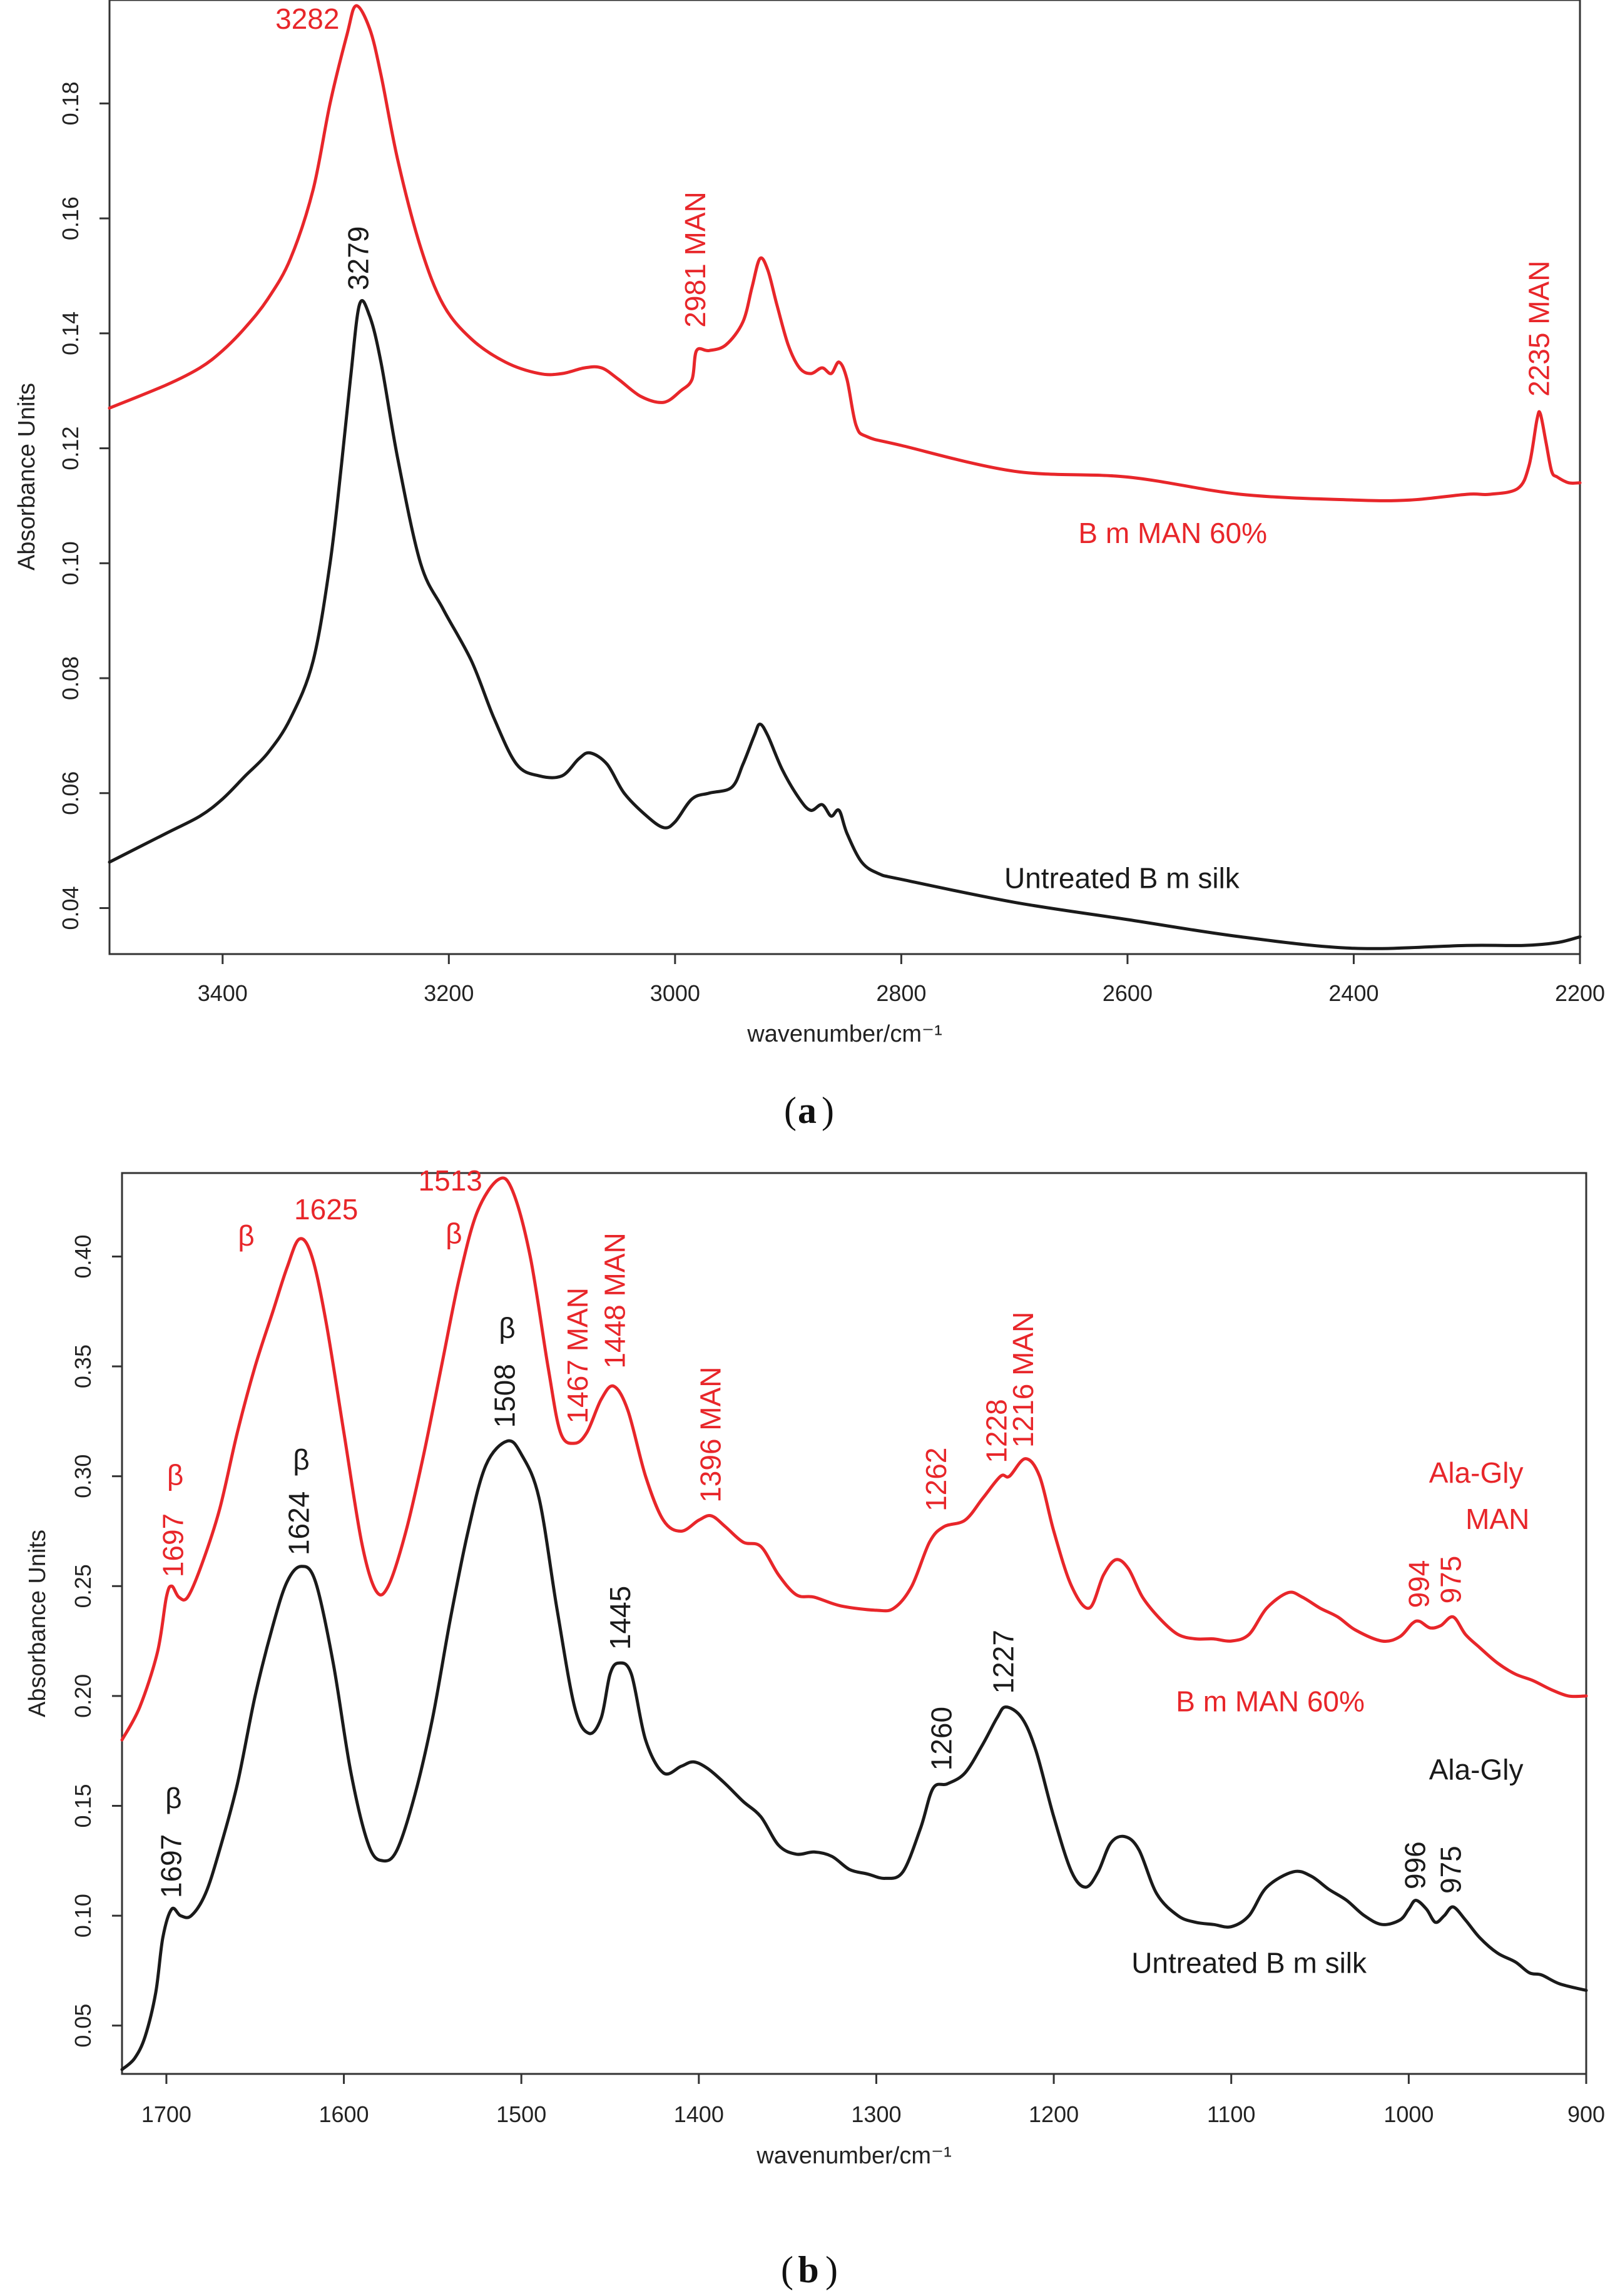 This screenshot has width=1620, height=2296. I want to click on peak-annotation-a: 3279, so click(358, 258).